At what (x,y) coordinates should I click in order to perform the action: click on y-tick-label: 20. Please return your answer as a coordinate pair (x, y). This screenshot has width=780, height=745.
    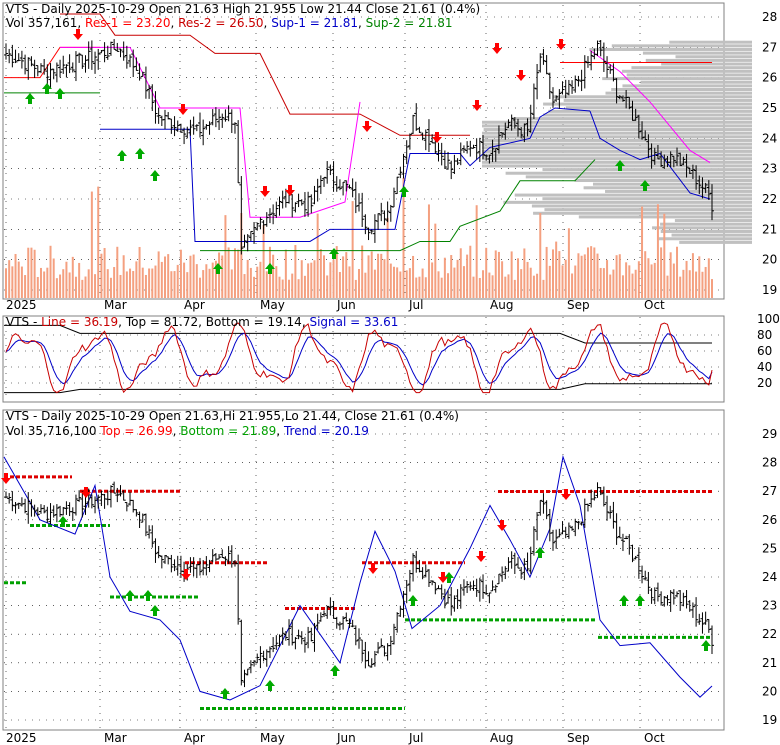
    Looking at the image, I should click on (769, 691).